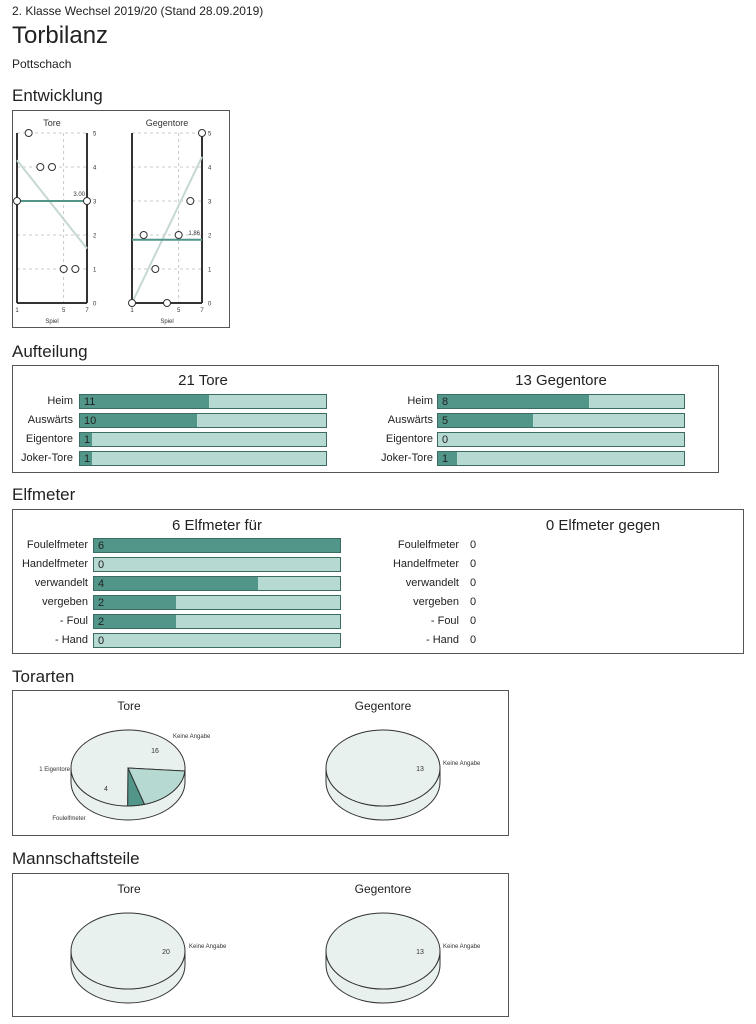 This screenshot has width=756, height=1024. Describe the element at coordinates (203, 439) in the screenshot. I see `tore-split-bar: 1` at that location.